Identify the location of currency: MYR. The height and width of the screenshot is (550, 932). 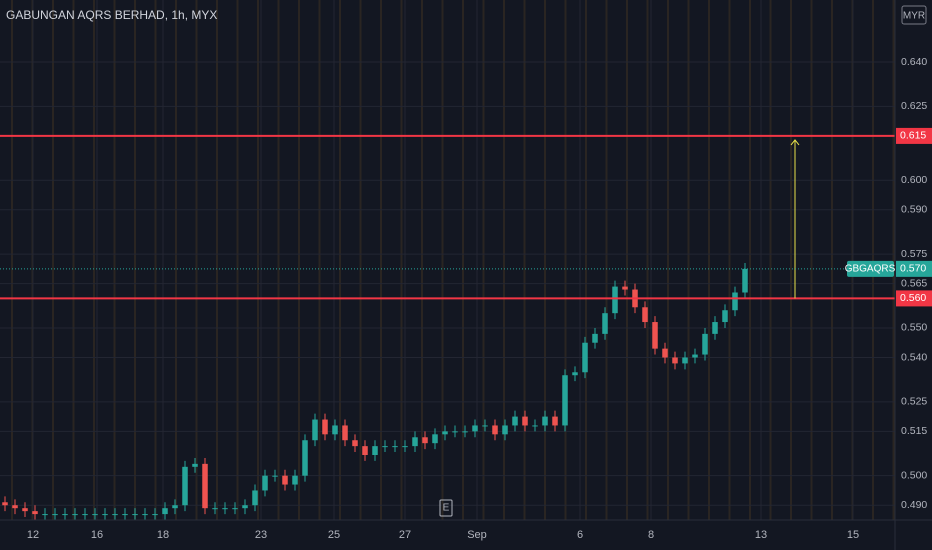
(914, 16).